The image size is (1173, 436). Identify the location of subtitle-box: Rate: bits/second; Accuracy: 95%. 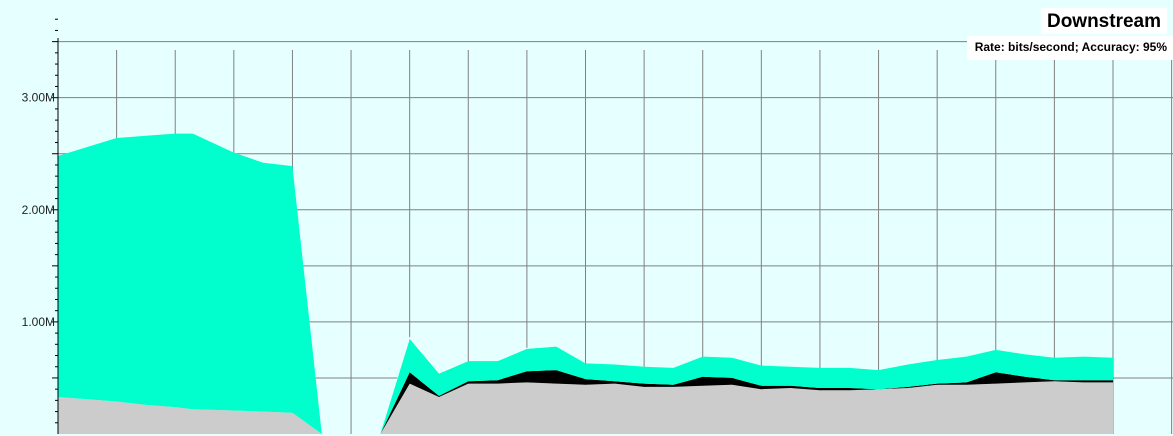
(1069, 48).